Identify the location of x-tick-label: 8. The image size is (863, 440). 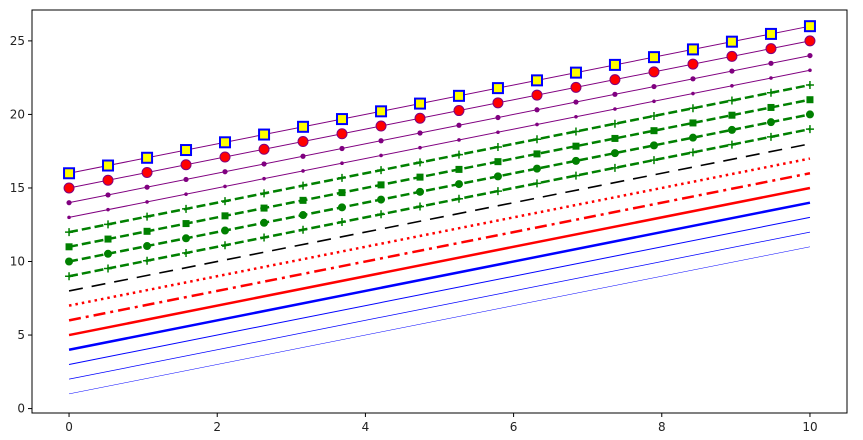
(662, 427).